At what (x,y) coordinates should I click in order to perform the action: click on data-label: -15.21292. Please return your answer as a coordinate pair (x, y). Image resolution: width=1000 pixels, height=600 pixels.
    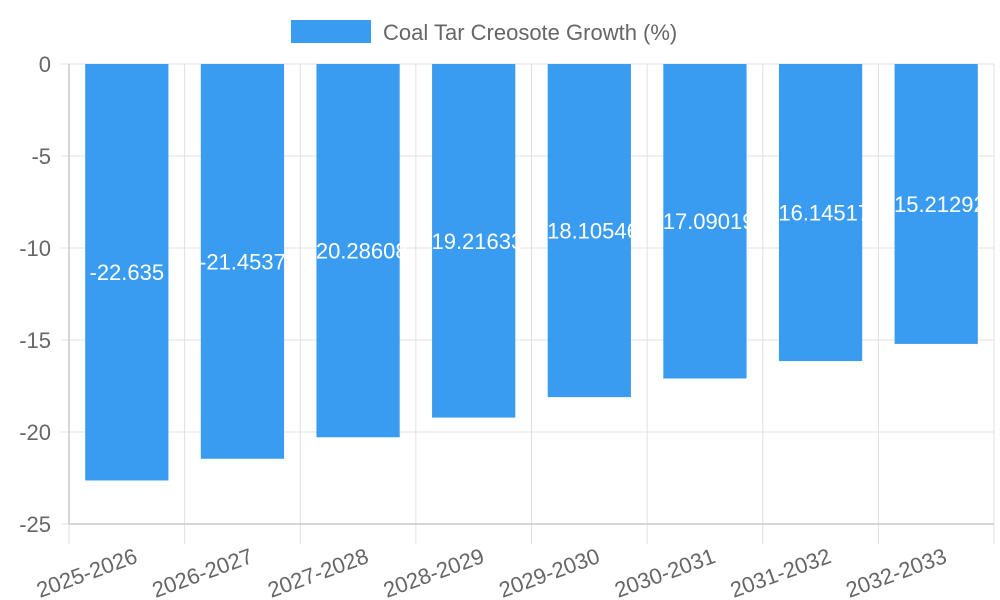
    Looking at the image, I should click on (936, 204).